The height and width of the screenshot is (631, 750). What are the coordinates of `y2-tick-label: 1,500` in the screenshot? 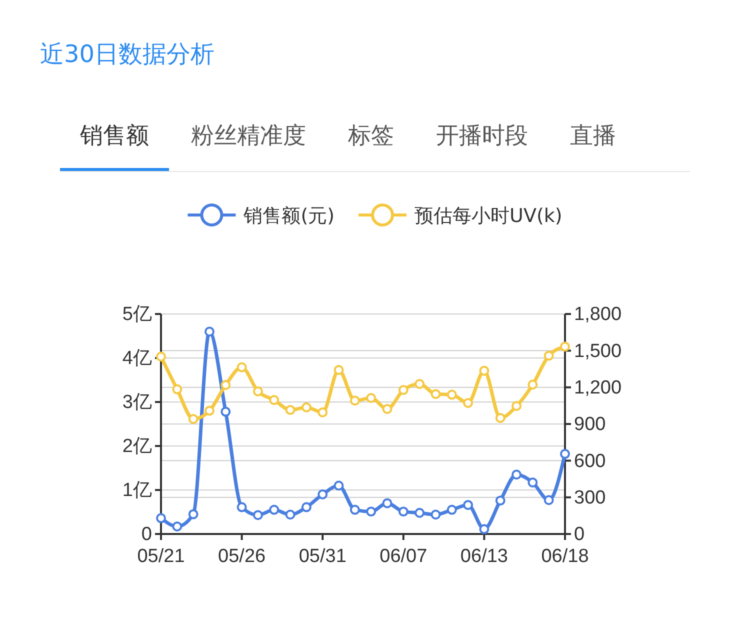 It's located at (598, 351).